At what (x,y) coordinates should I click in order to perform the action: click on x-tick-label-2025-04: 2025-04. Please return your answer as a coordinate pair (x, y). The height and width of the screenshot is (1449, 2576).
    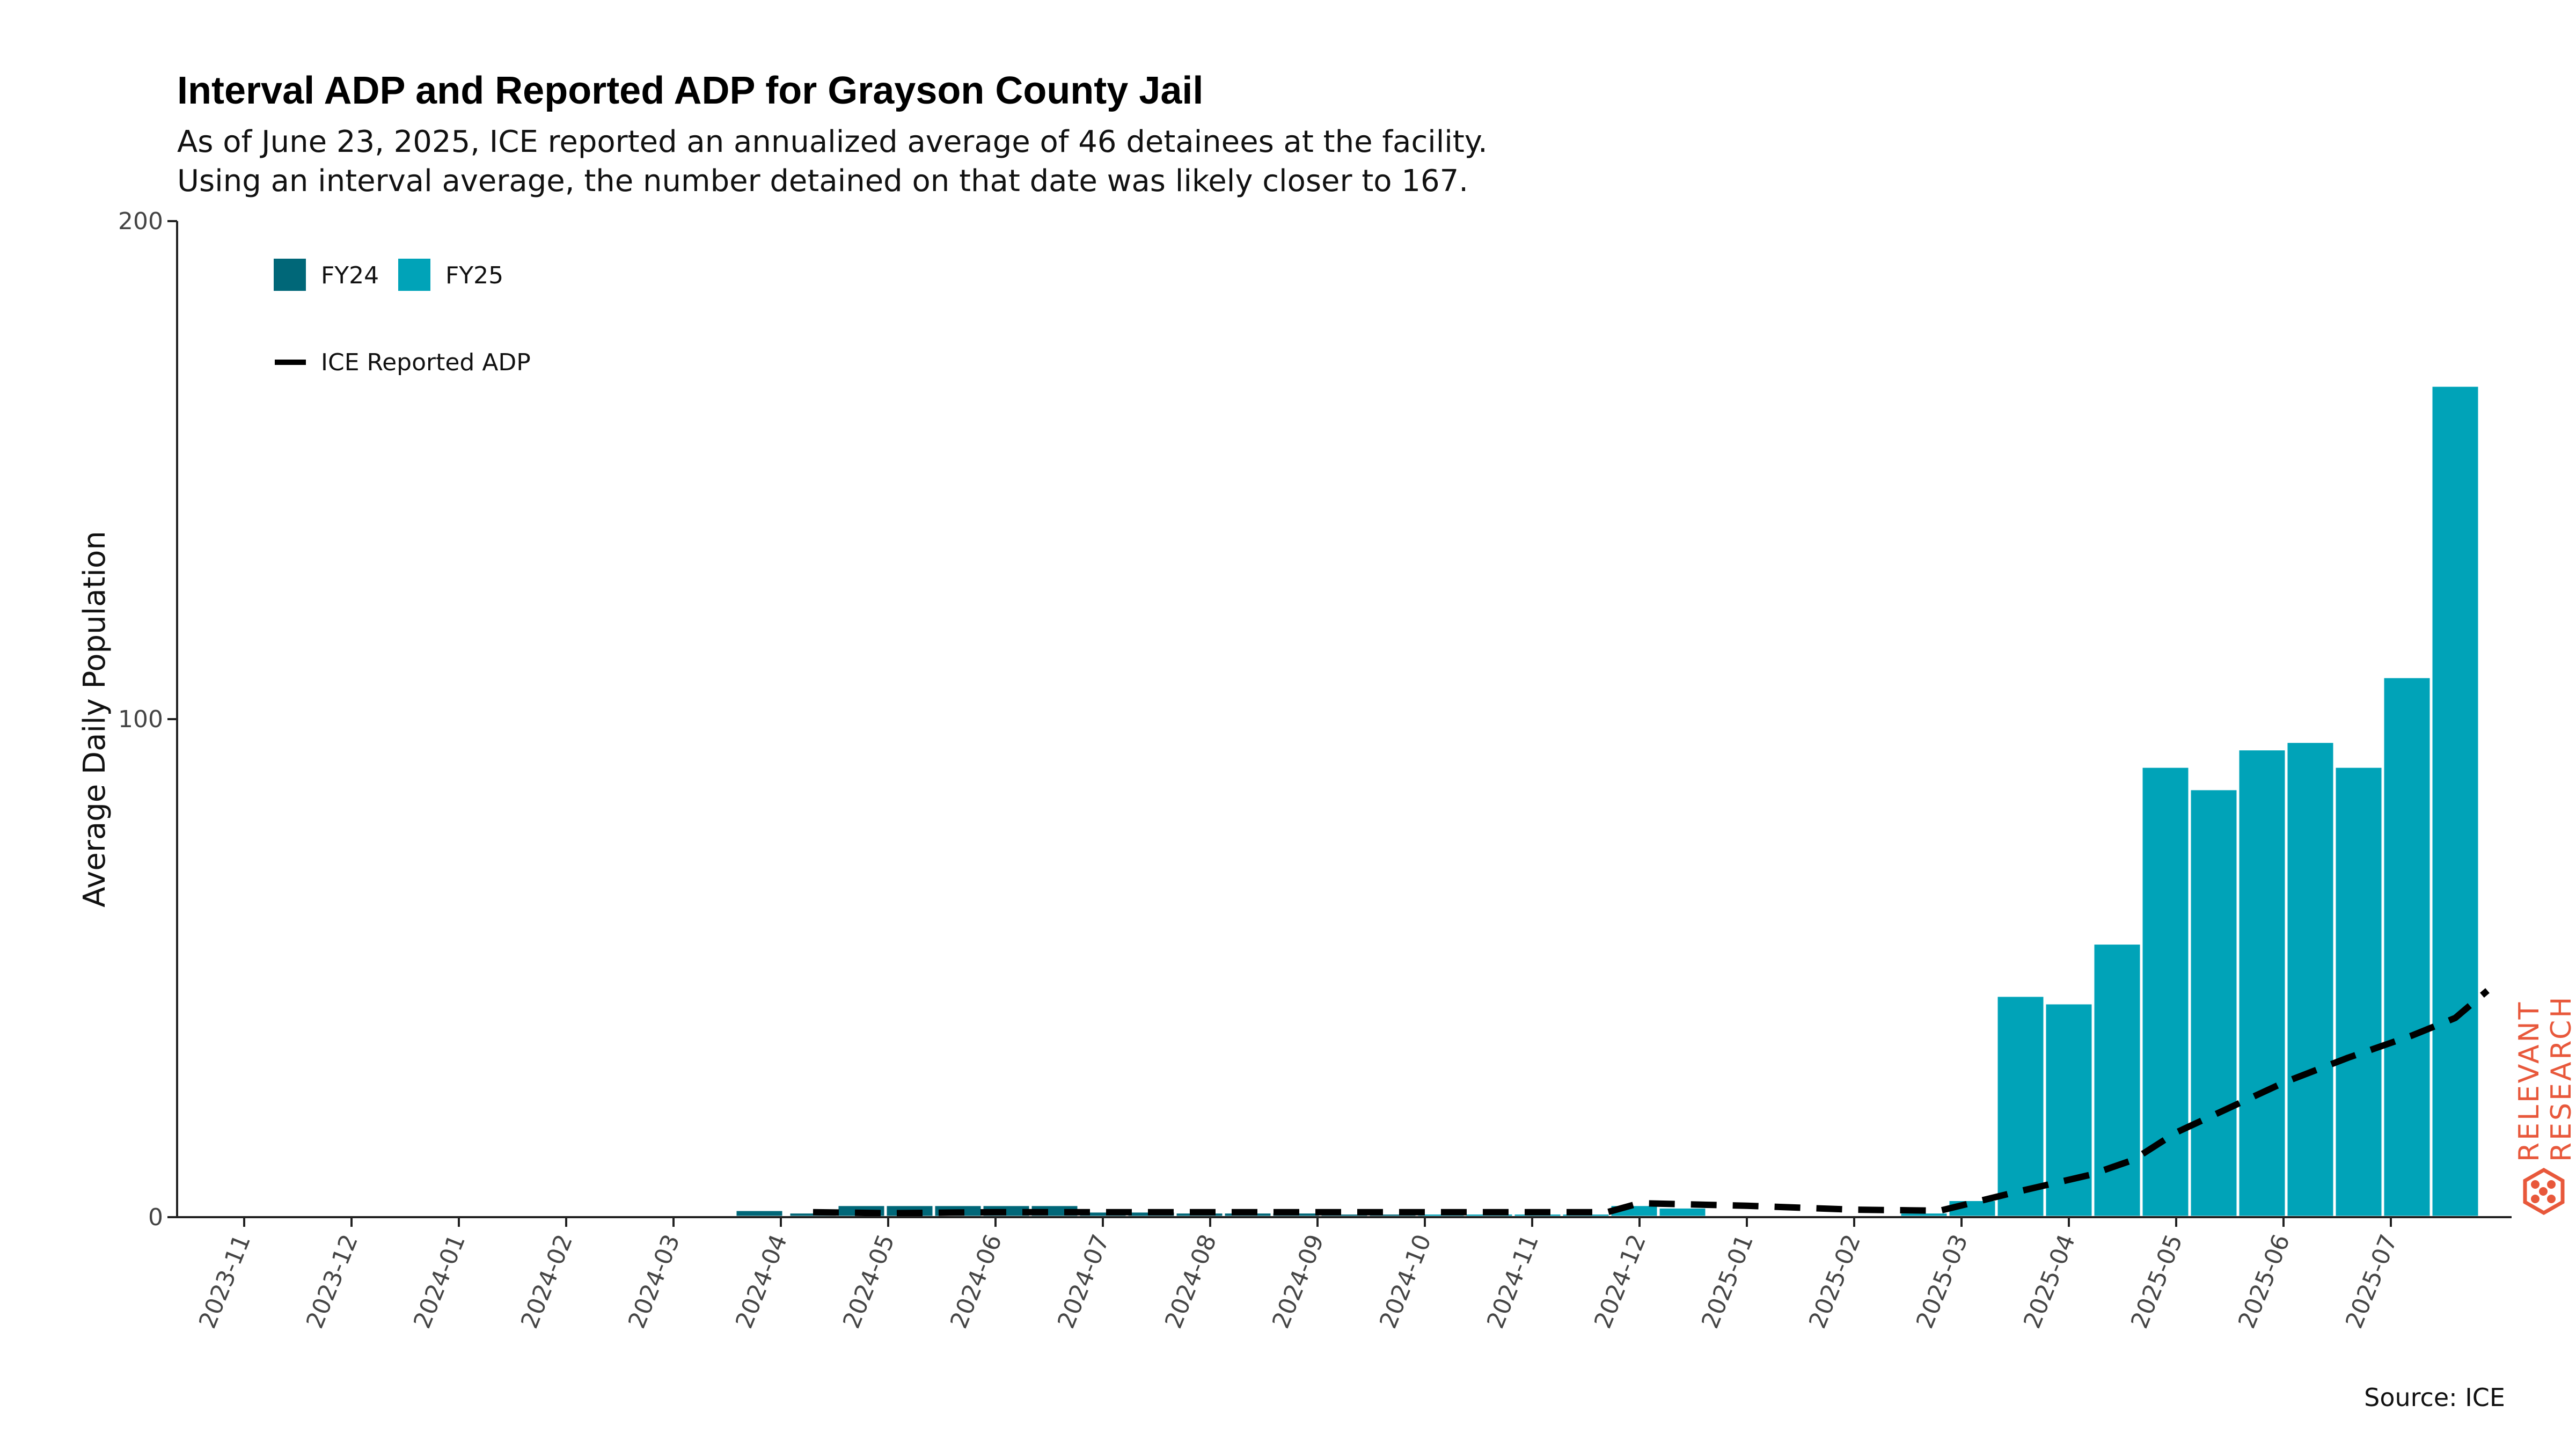
    Looking at the image, I should click on (2049, 1282).